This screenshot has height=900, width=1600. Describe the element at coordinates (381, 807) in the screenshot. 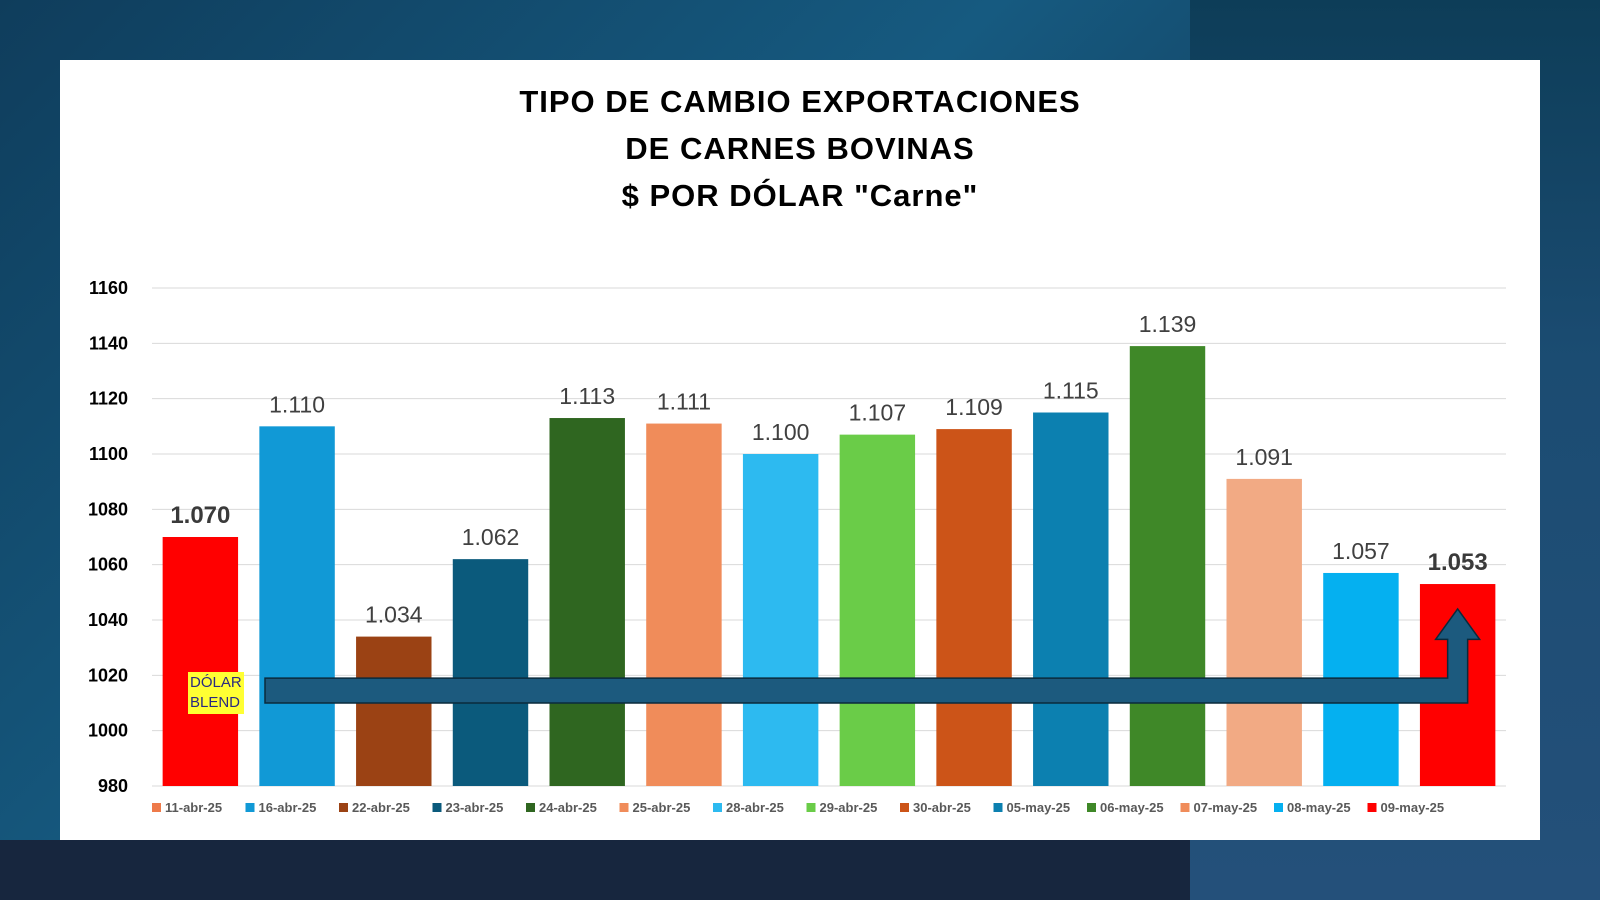

I see `legend-label: 22-abr-25` at that location.